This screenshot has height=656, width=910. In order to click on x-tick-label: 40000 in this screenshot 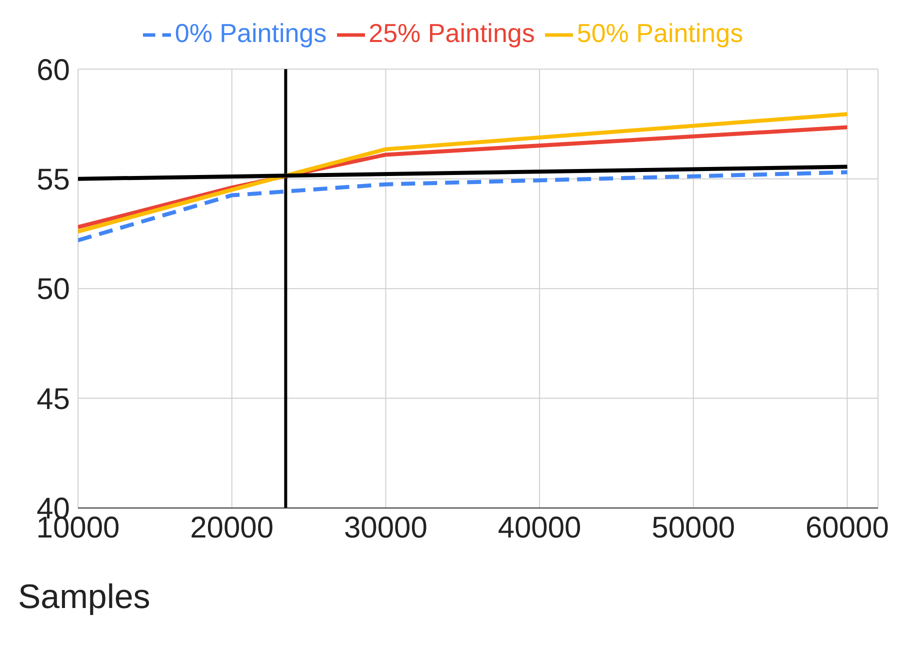, I will do `click(540, 527)`.